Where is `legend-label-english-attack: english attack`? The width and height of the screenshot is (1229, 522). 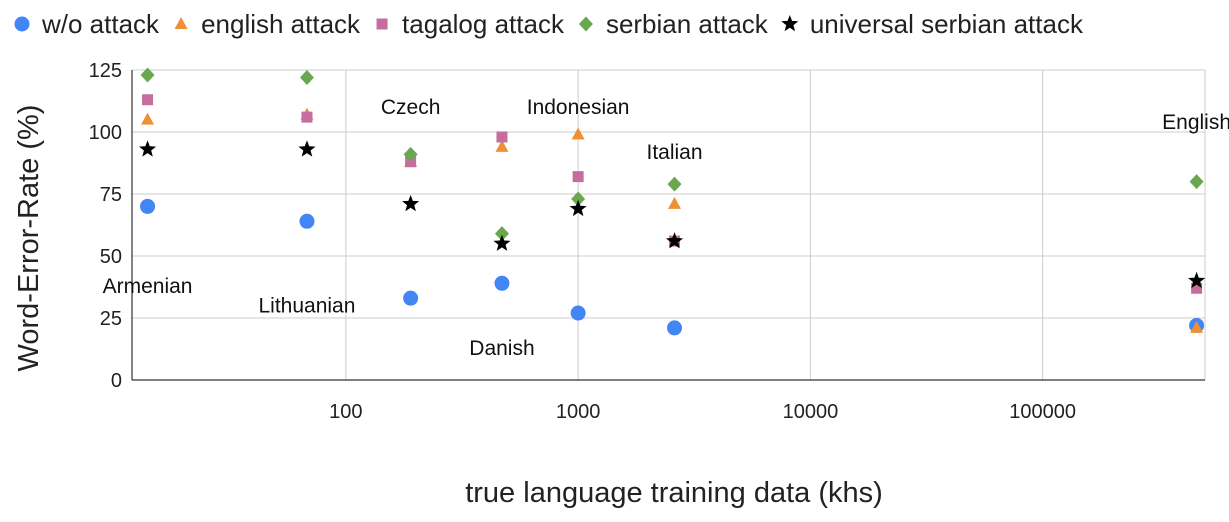
legend-label-english-attack: english attack is located at coordinates (281, 24).